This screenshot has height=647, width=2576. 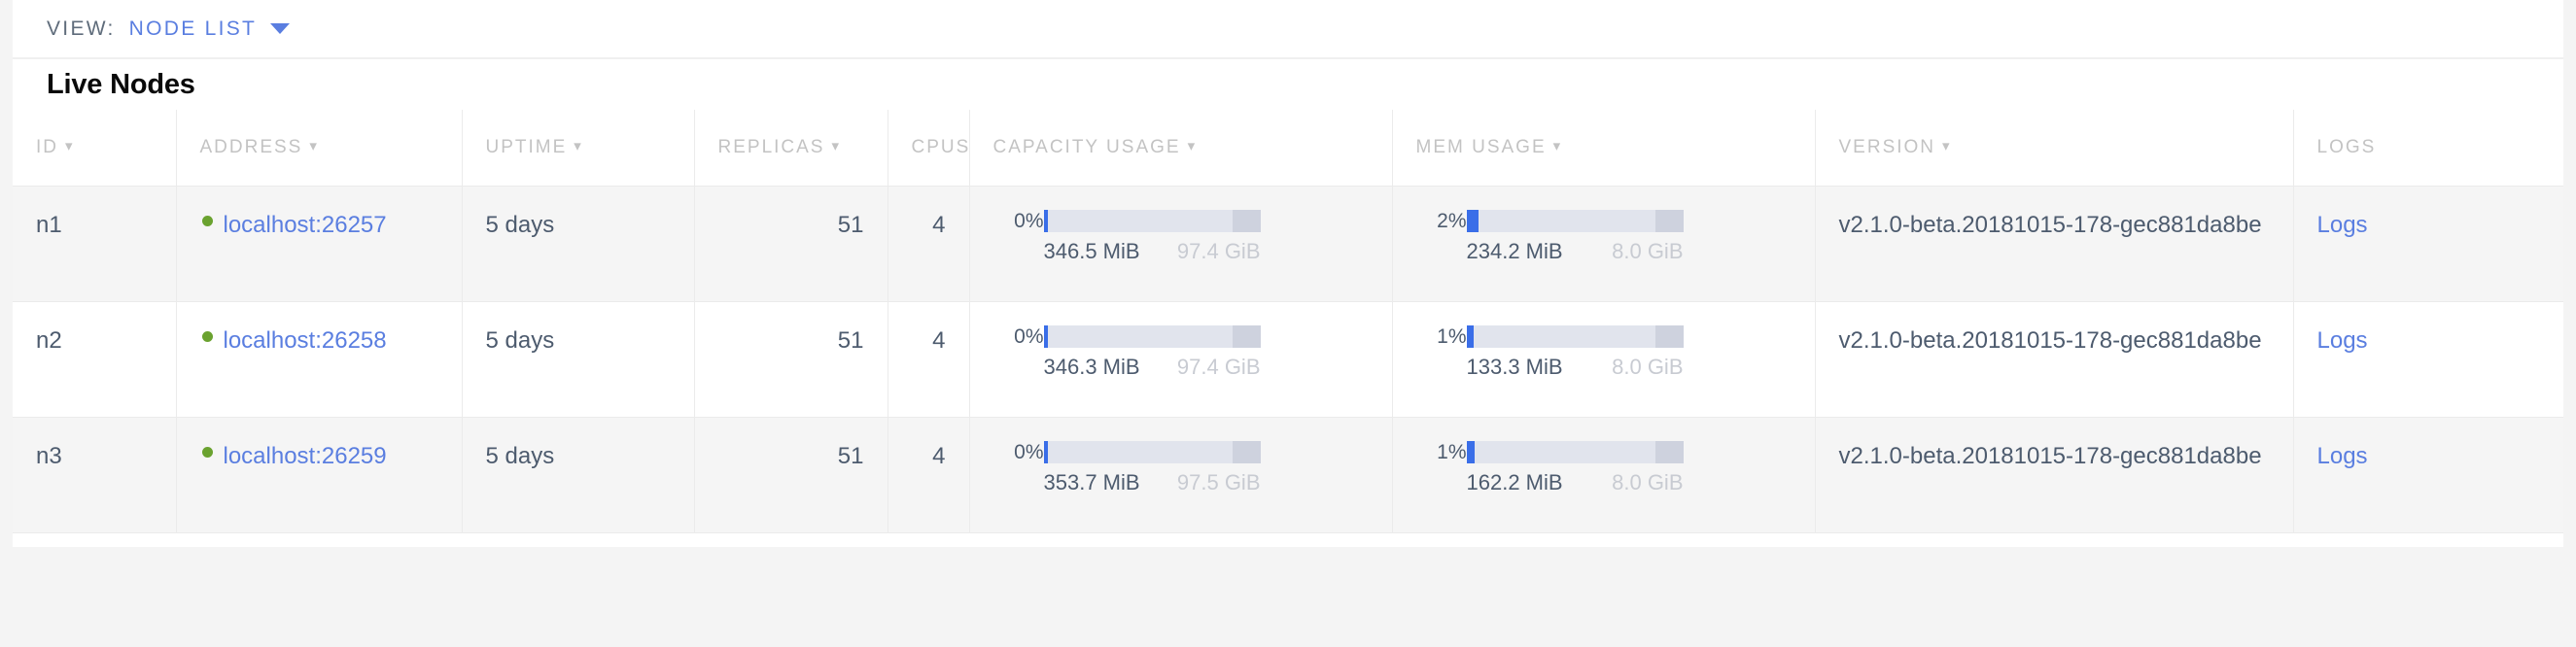 I want to click on mem-usage-legend: 133.3 MiB 8.0 GiB, so click(x=1575, y=367).